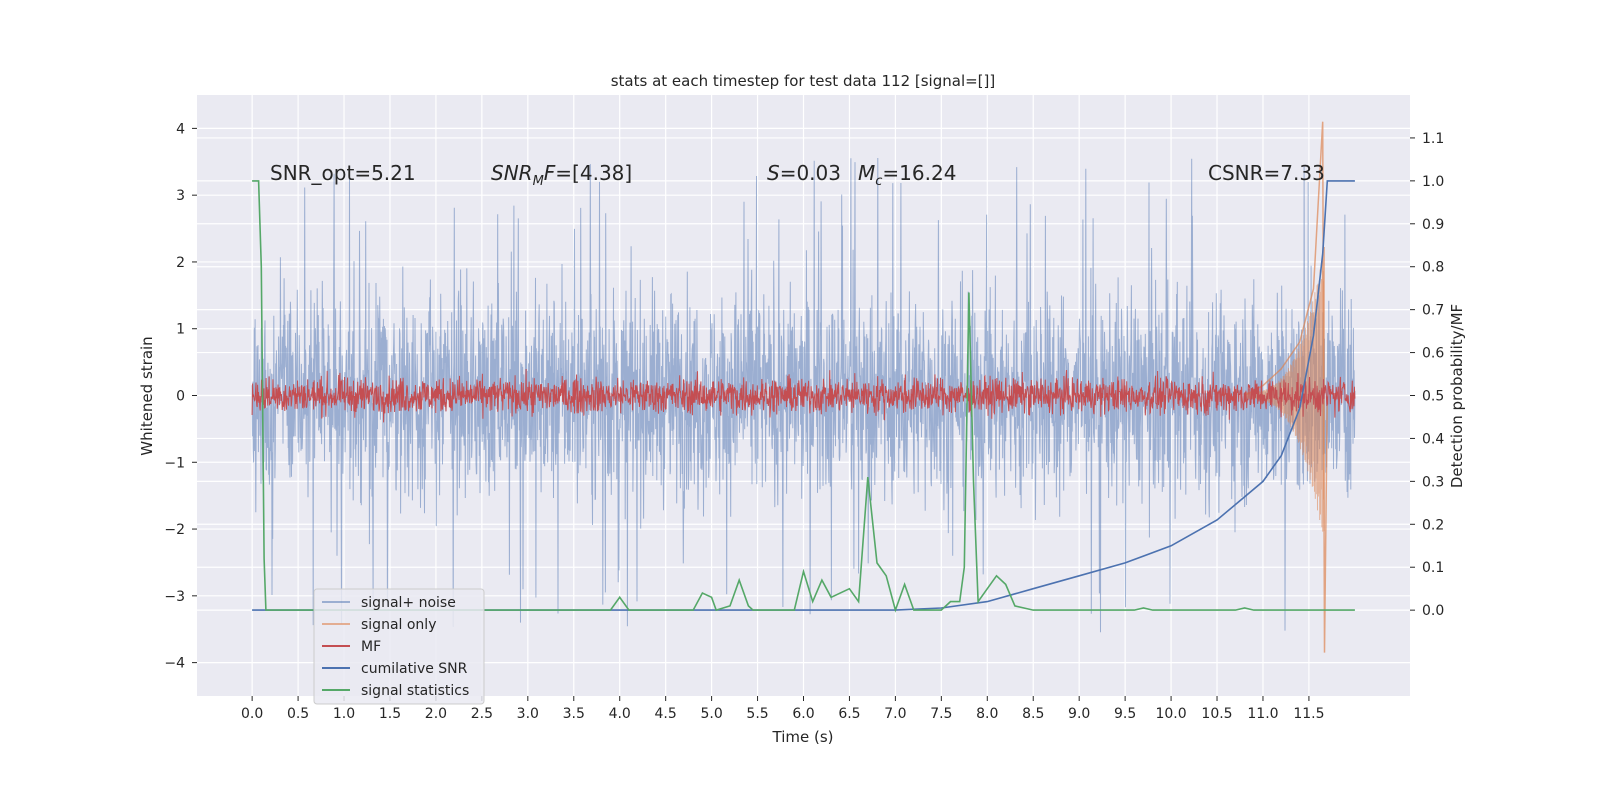 The image size is (1600, 800). Describe the element at coordinates (512, 173) in the screenshot. I see `snr-mf-symbol: SNR` at that location.